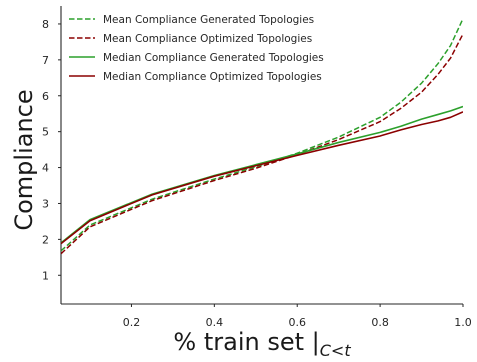 The image size is (477, 362). What do you see at coordinates (45, 60) in the screenshot?
I see `y-tick-label: 7` at bounding box center [45, 60].